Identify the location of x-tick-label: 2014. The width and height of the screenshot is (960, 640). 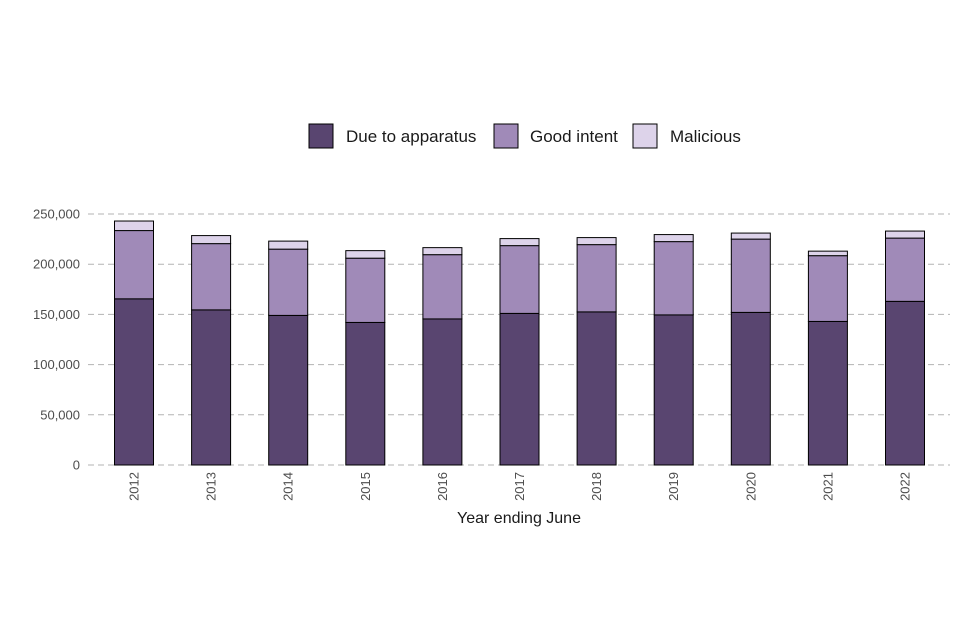
(288, 486).